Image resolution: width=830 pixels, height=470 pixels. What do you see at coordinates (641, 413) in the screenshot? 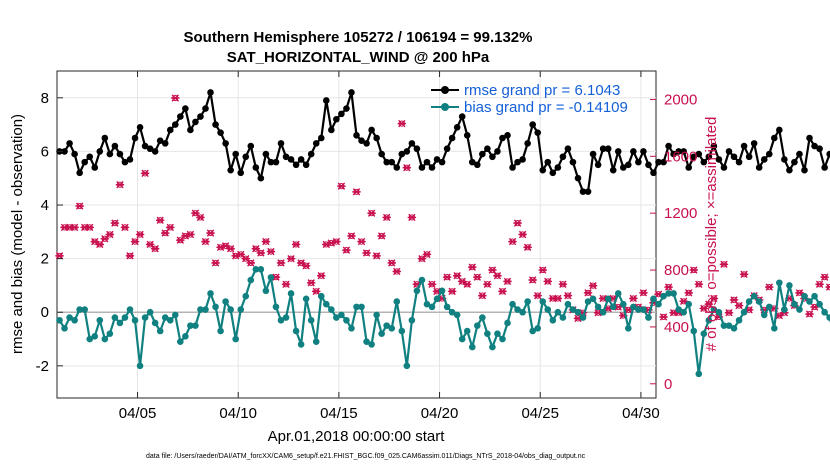
I see `x-tick-label: 04/30` at bounding box center [641, 413].